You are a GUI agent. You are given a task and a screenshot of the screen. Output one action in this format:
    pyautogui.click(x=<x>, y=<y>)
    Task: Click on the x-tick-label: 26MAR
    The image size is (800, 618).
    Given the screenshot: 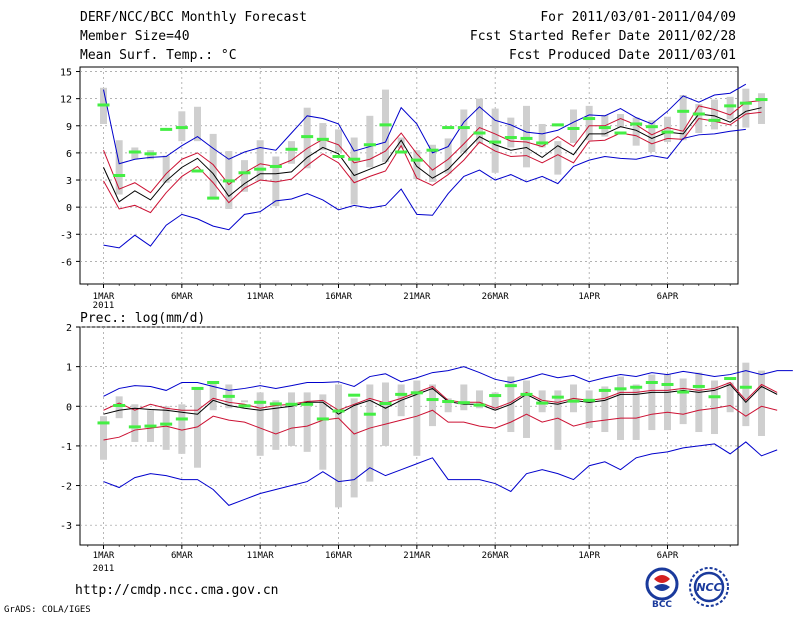 What is the action you would take?
    pyautogui.click(x=496, y=297)
    